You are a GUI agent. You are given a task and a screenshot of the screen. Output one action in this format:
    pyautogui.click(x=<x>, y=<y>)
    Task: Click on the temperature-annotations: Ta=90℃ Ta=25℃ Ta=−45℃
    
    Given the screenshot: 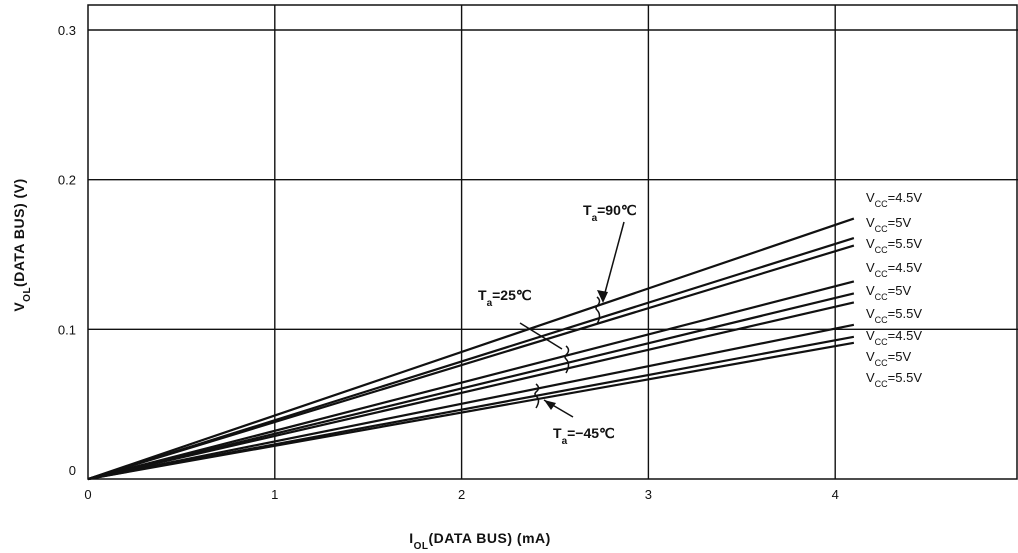 What is the action you would take?
    pyautogui.click(x=557, y=324)
    